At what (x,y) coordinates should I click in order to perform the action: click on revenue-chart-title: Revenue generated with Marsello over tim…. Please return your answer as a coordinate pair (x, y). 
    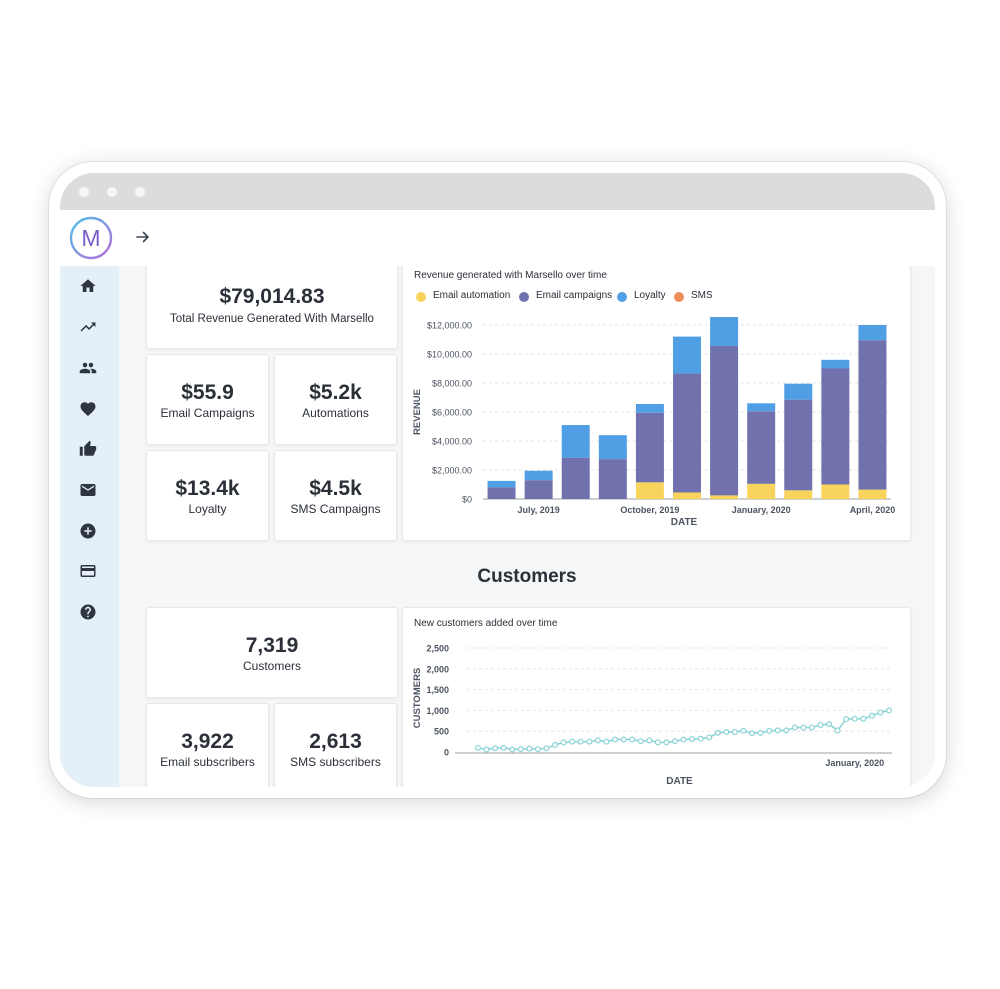
    Looking at the image, I should click on (510, 275).